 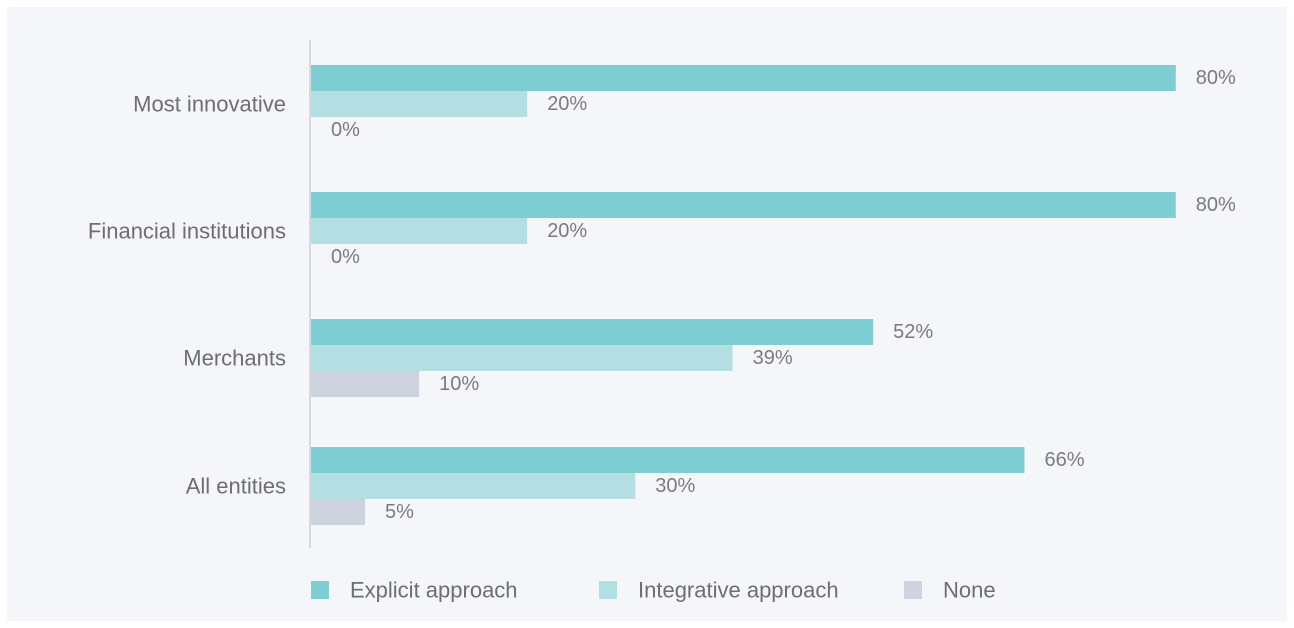 What do you see at coordinates (913, 332) in the screenshot?
I see `data-label: 52%` at bounding box center [913, 332].